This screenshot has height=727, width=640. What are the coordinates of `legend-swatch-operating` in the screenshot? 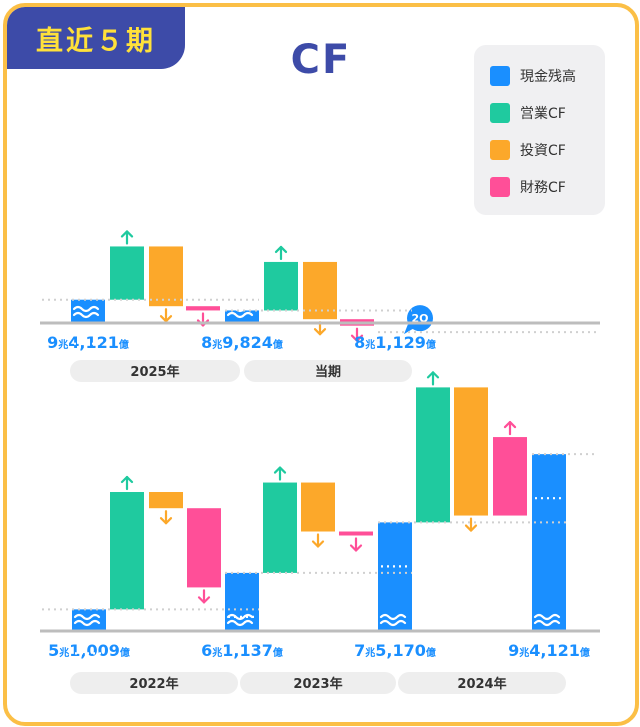 It's located at (500, 113).